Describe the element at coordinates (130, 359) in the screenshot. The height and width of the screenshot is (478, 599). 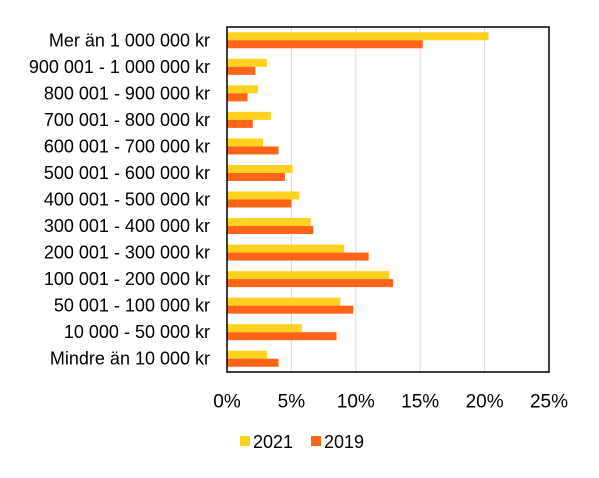
I see `category-label: Mindre än 10 000 kr` at that location.